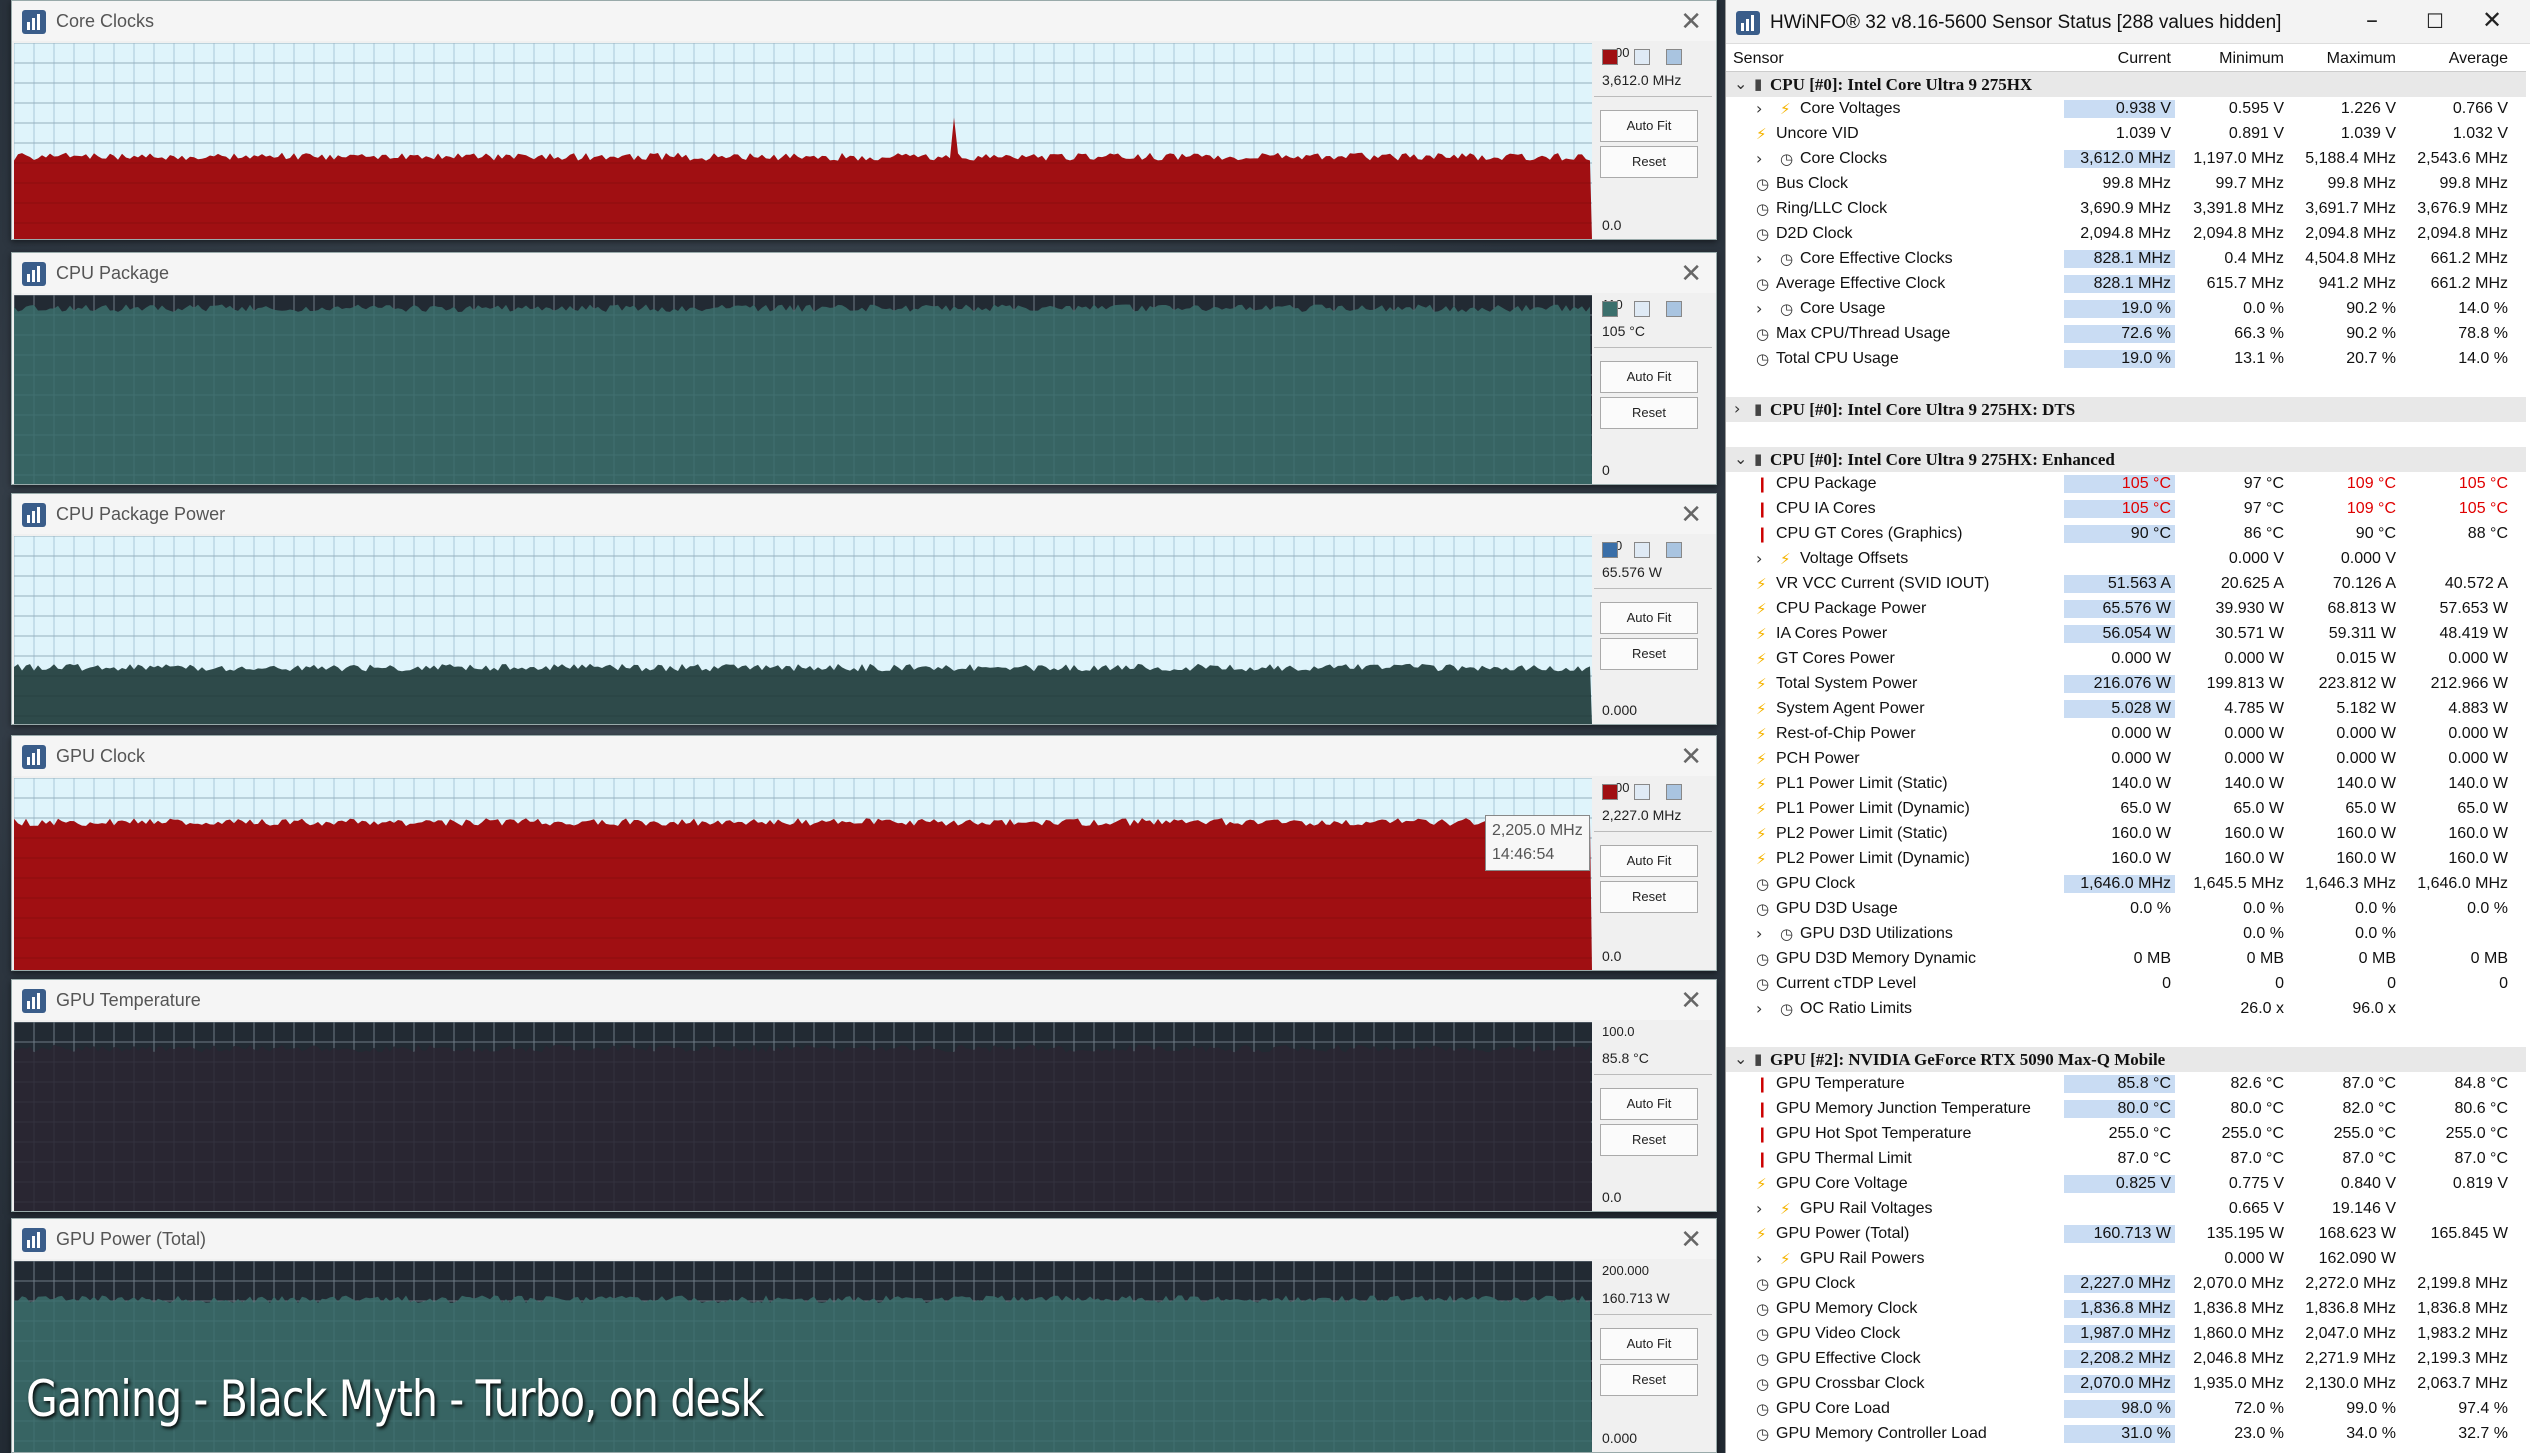 Image resolution: width=2530 pixels, height=1453 pixels. I want to click on sensor-row: ❙ CPU IA Cores 105 °C 97 °C 109 °C 105 °C, so click(2126, 509).